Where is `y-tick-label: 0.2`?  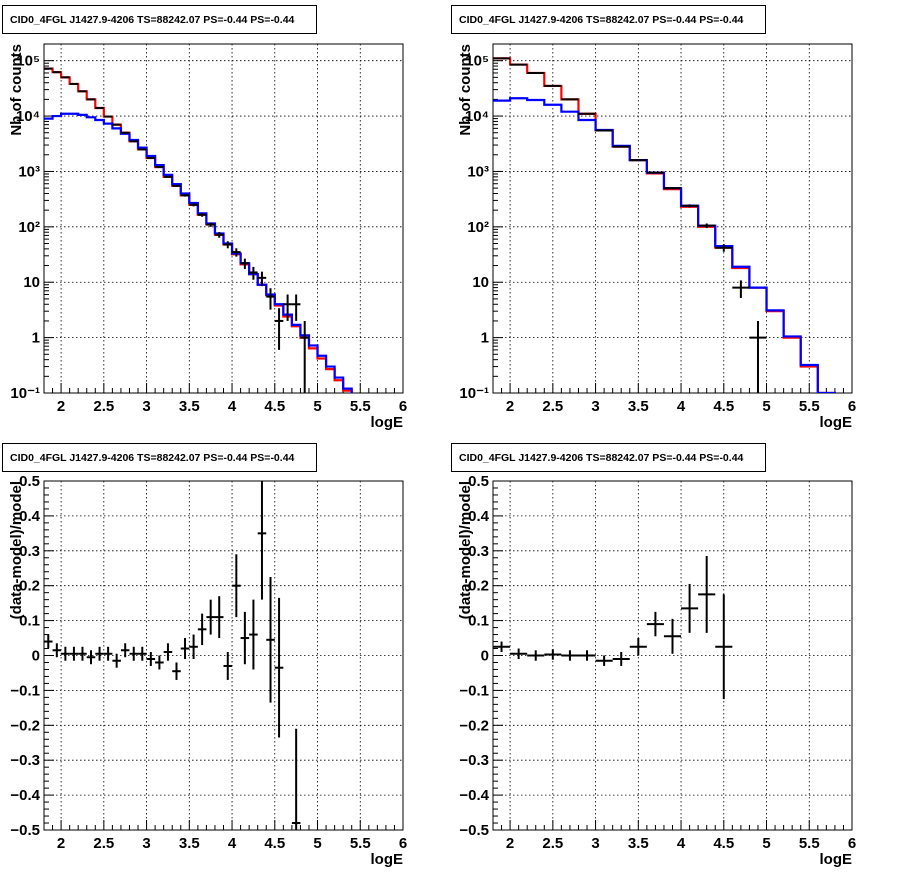 y-tick-label: 0.2 is located at coordinates (478, 586).